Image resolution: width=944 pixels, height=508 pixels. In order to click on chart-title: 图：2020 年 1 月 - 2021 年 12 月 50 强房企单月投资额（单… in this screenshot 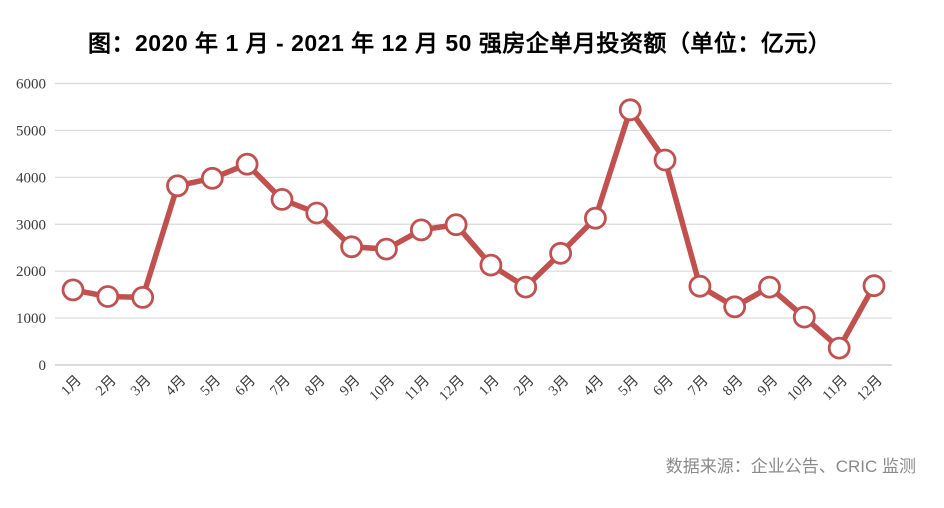, I will do `click(460, 43)`.